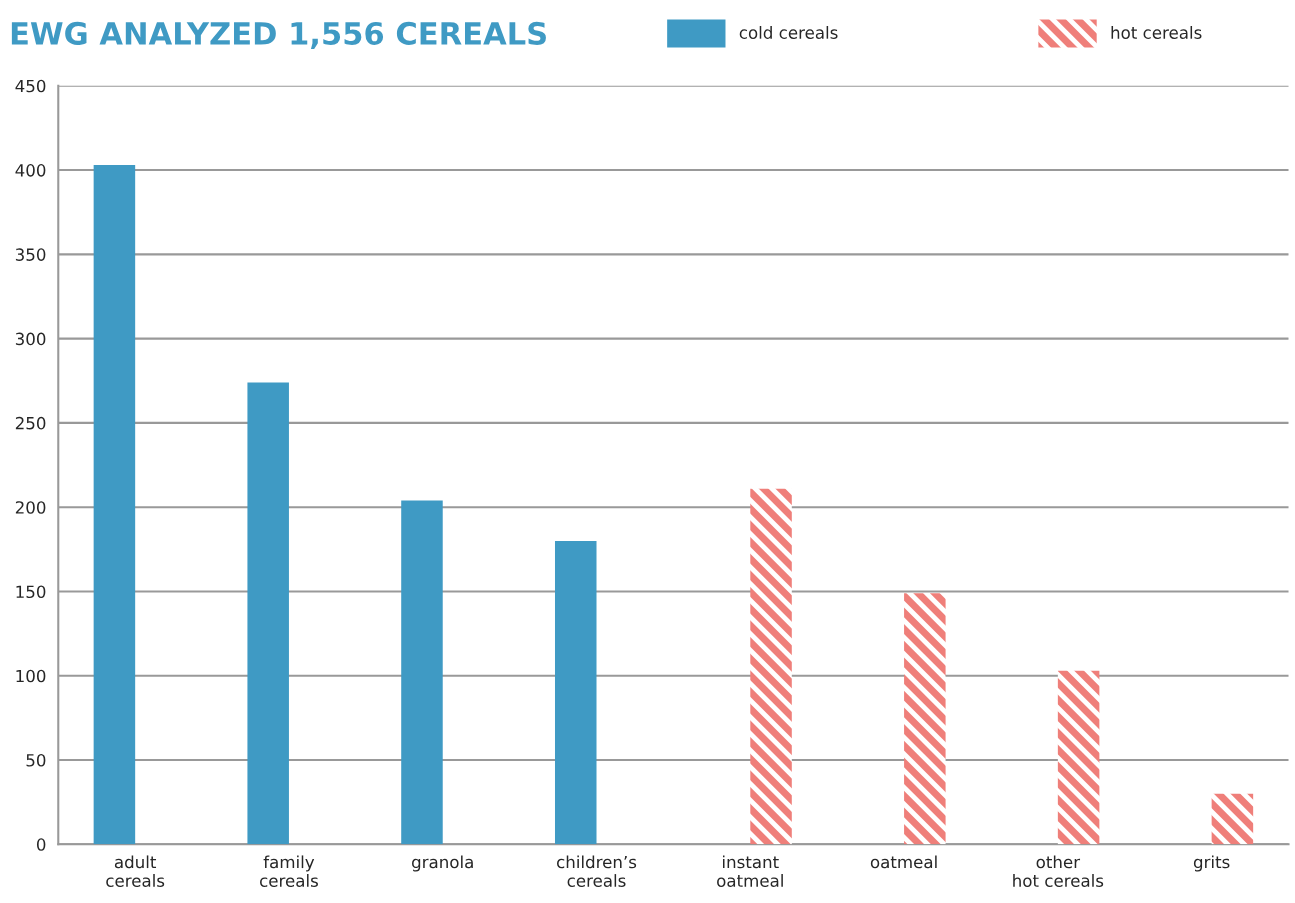  I want to click on x-tick-label: children’s cereals, so click(597, 871).